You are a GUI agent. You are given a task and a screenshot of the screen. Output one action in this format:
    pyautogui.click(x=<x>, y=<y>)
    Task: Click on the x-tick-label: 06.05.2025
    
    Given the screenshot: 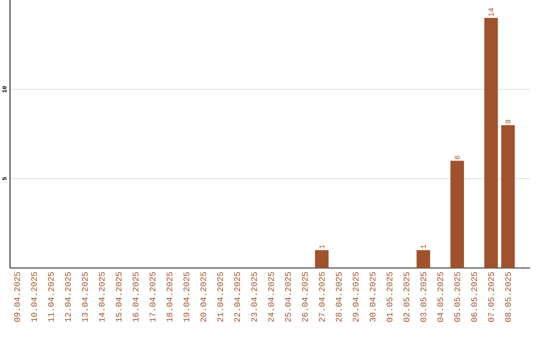 What is the action you would take?
    pyautogui.click(x=474, y=297)
    